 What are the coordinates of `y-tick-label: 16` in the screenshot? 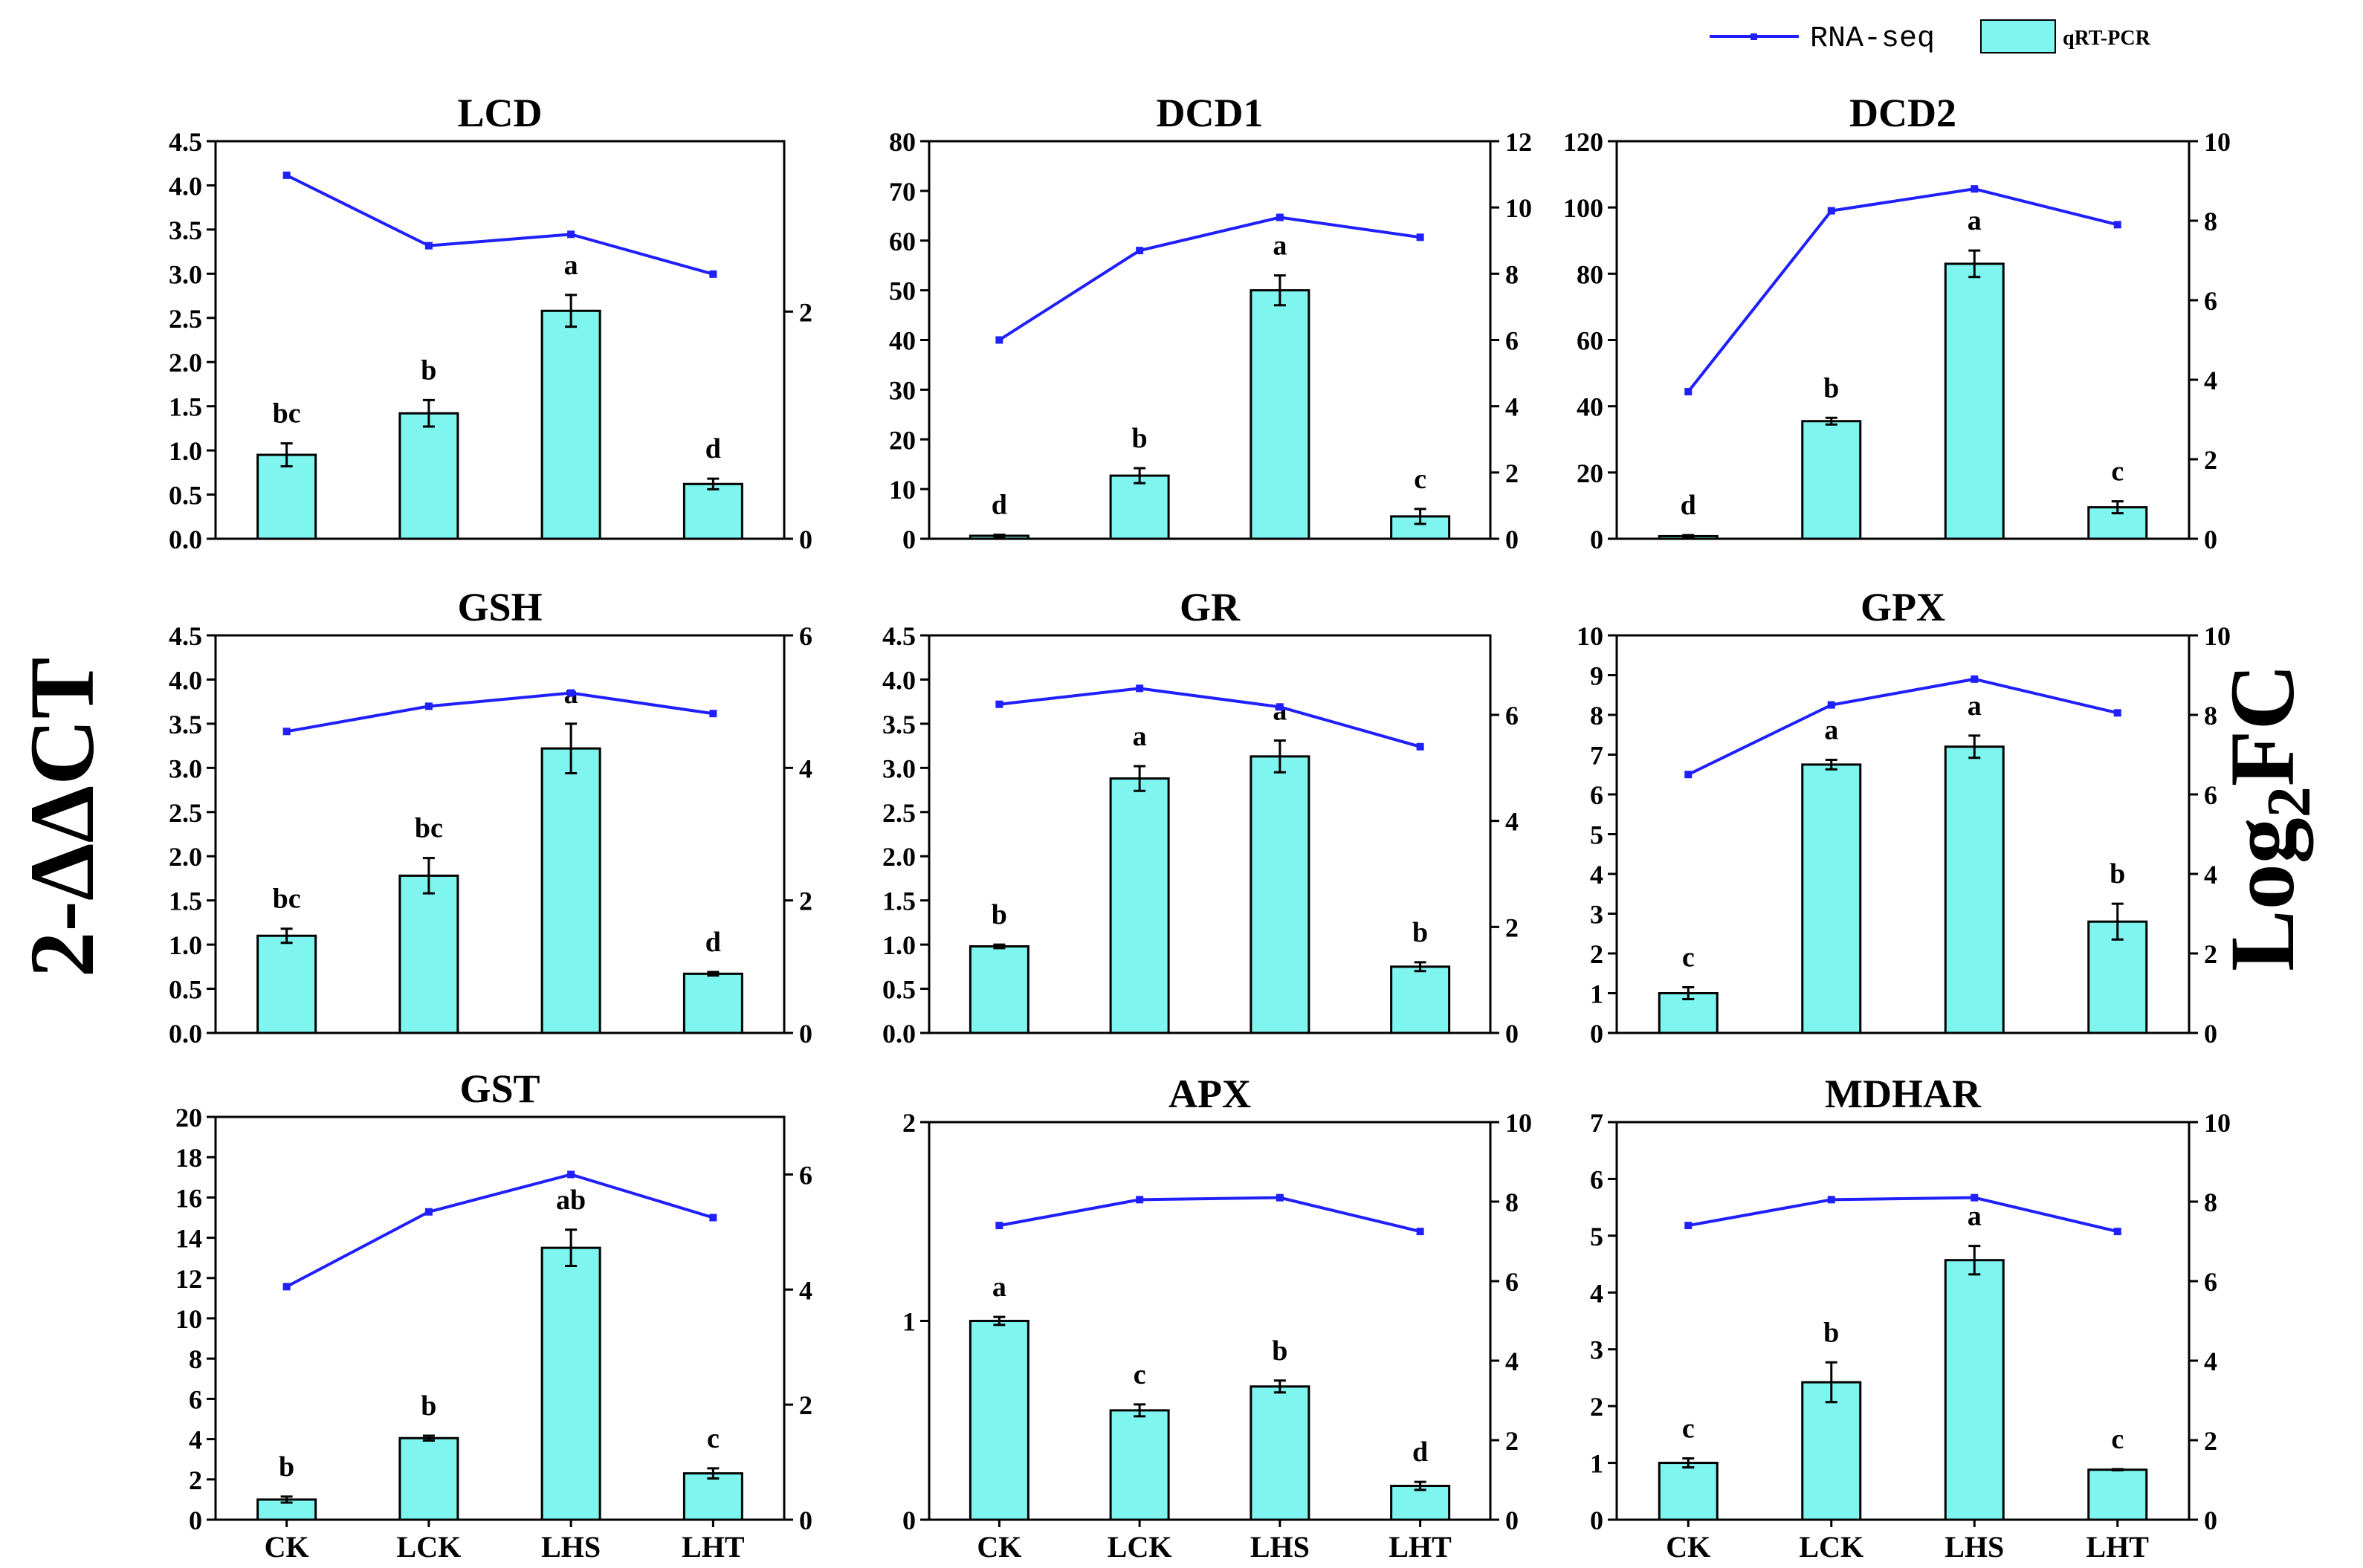 It's located at (188, 1198).